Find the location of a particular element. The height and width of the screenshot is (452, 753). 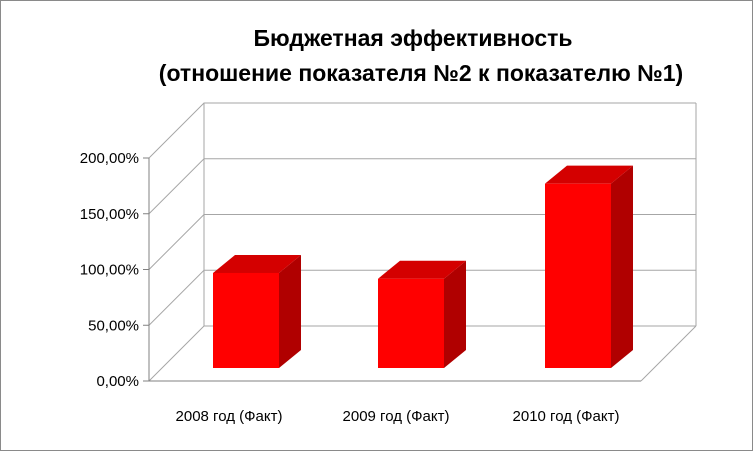

floor-right-edge is located at coordinates (668, 353).